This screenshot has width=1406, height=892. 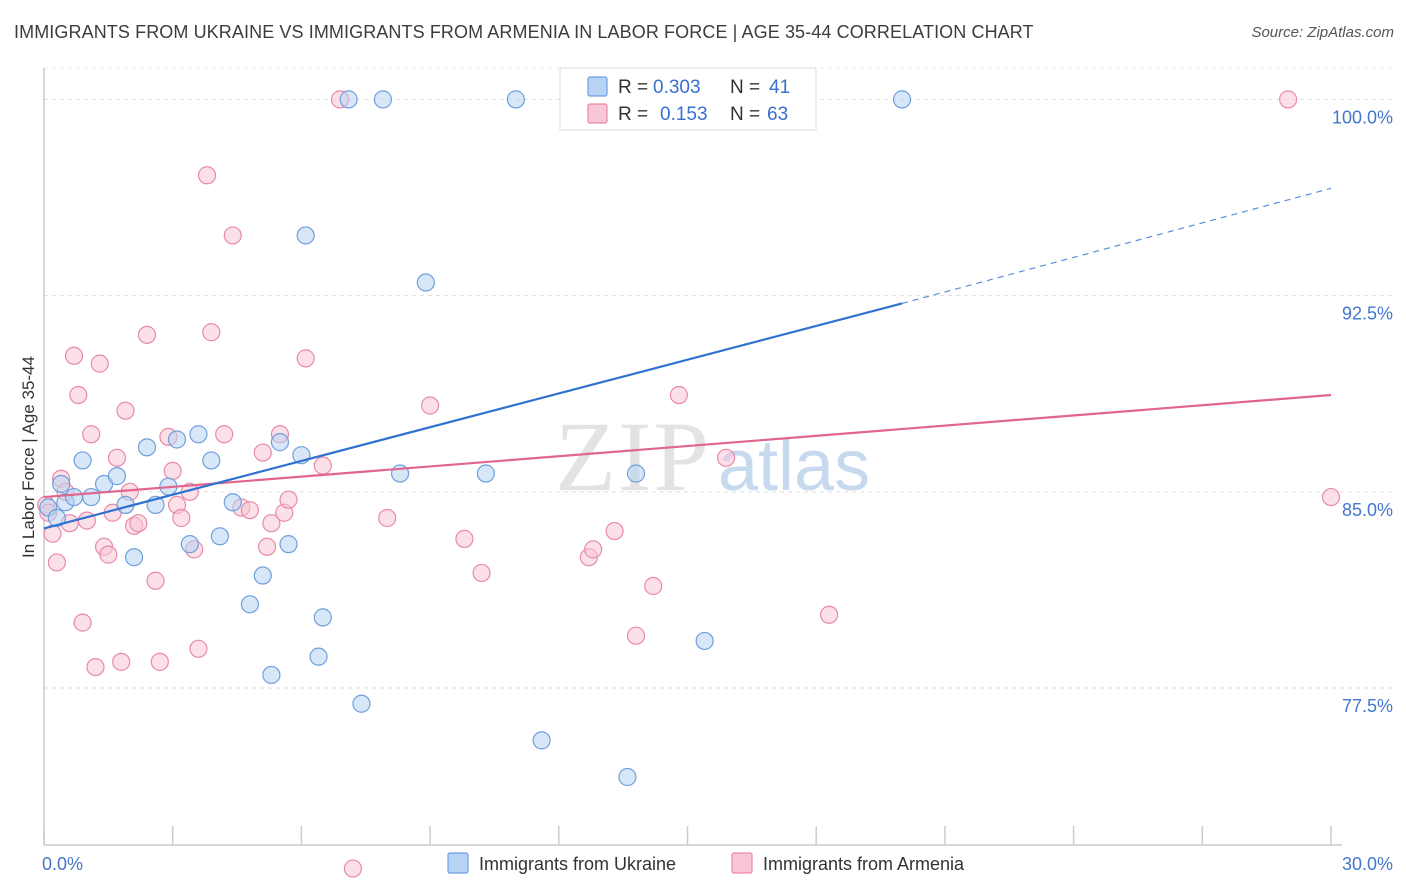 I want to click on bottom-legend-swatch-ukraine, so click(x=458, y=863).